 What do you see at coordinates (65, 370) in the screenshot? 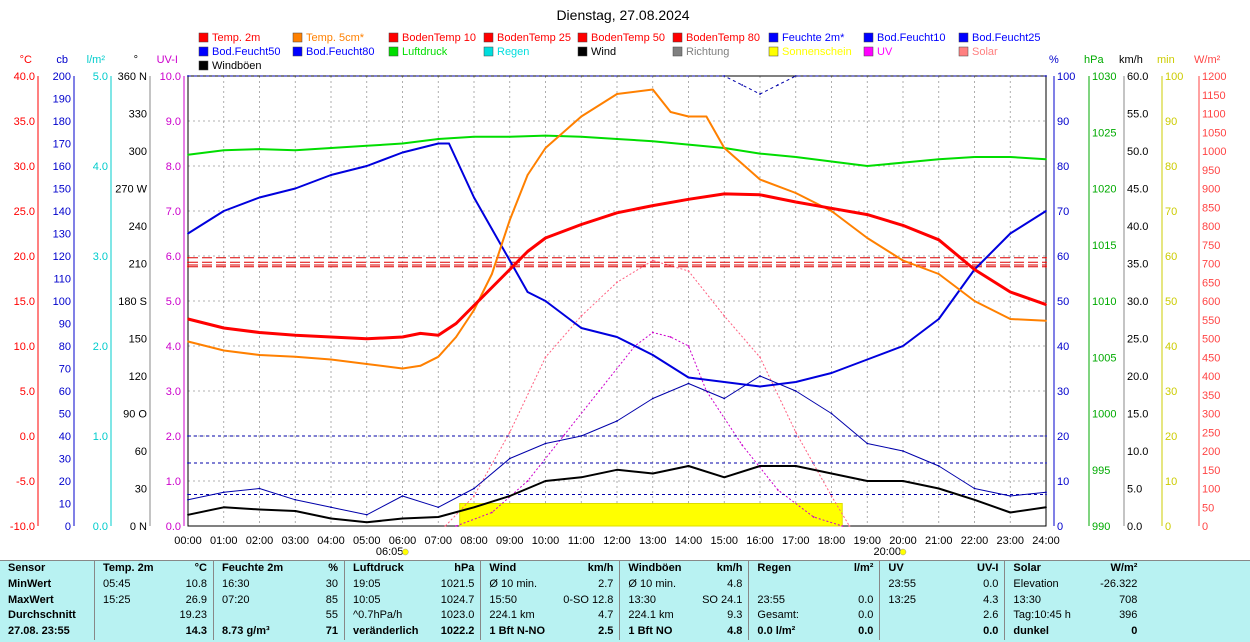
I see `left-axis-tick-label: 70` at bounding box center [65, 370].